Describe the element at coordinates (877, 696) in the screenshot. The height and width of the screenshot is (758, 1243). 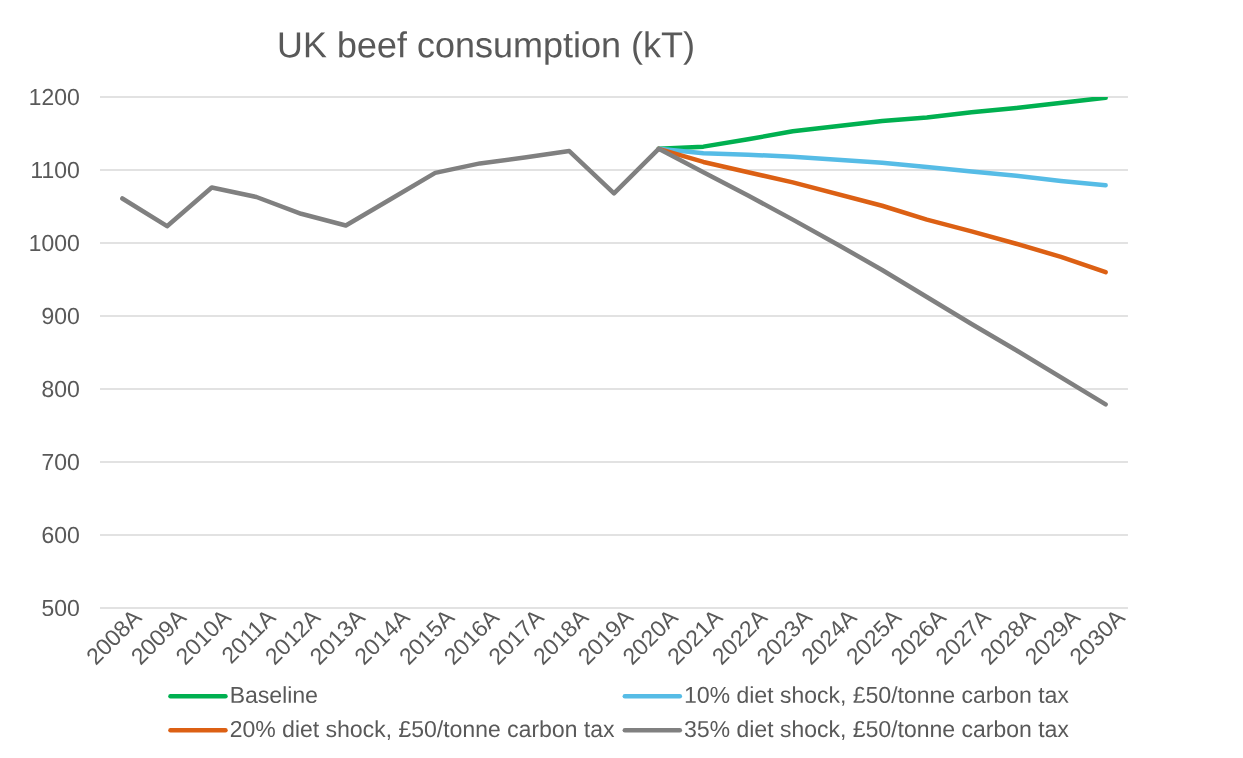
I see `legend-label: 10% diet shock, £50/tonne carbon tax` at that location.